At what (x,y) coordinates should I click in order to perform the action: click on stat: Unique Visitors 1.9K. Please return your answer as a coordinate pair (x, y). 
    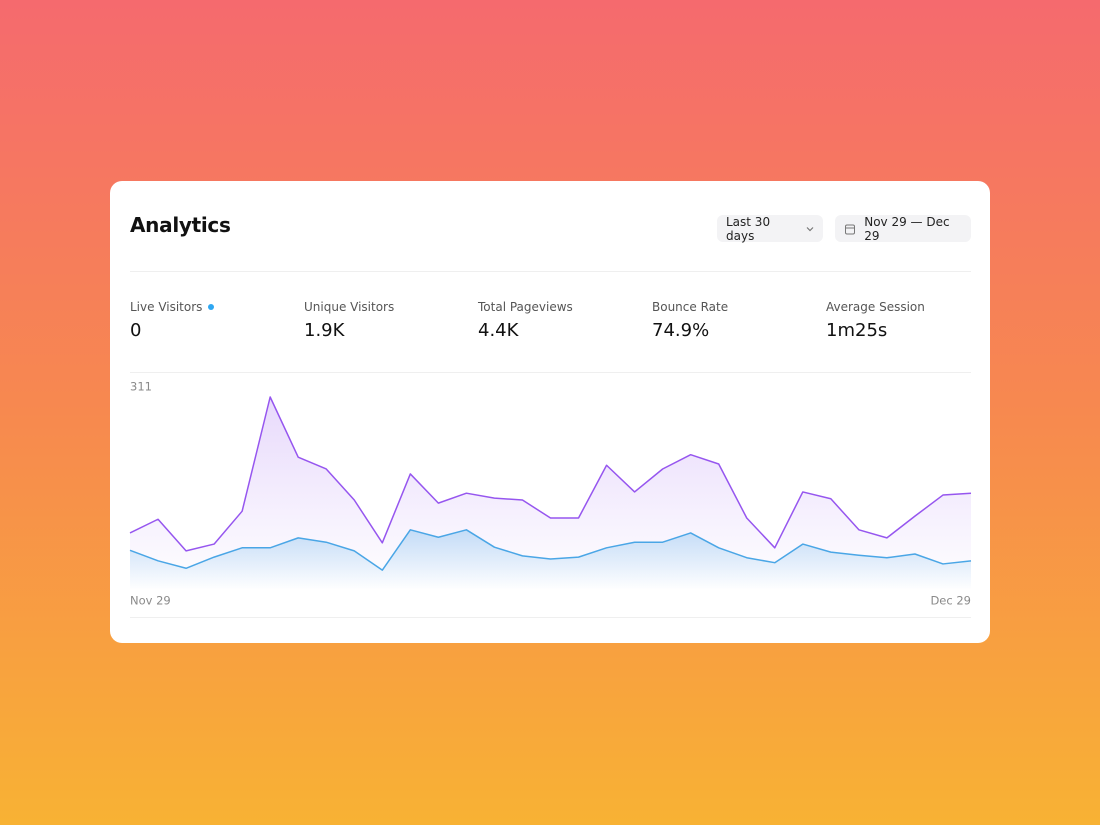
    Looking at the image, I should click on (349, 320).